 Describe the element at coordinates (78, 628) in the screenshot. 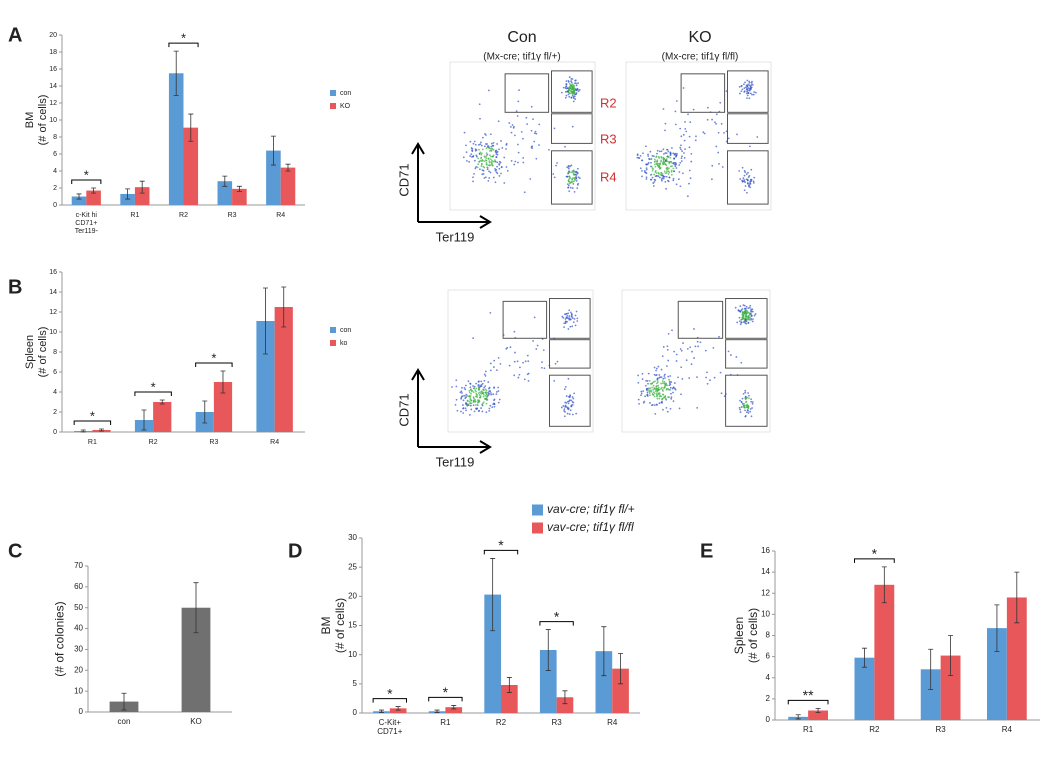

I see `y-tick-label: 40` at that location.